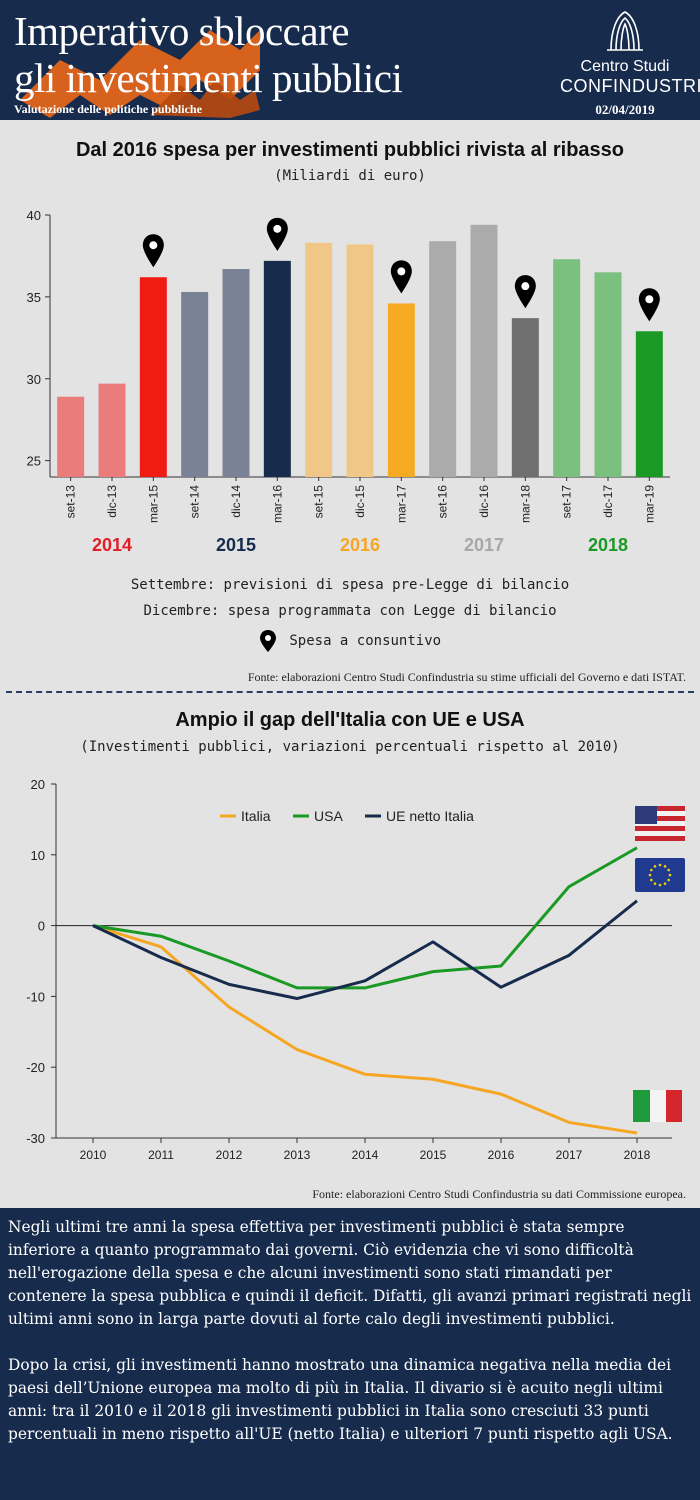 The height and width of the screenshot is (1500, 700). What do you see at coordinates (35, 996) in the screenshot?
I see `y-tick-label: -10` at bounding box center [35, 996].